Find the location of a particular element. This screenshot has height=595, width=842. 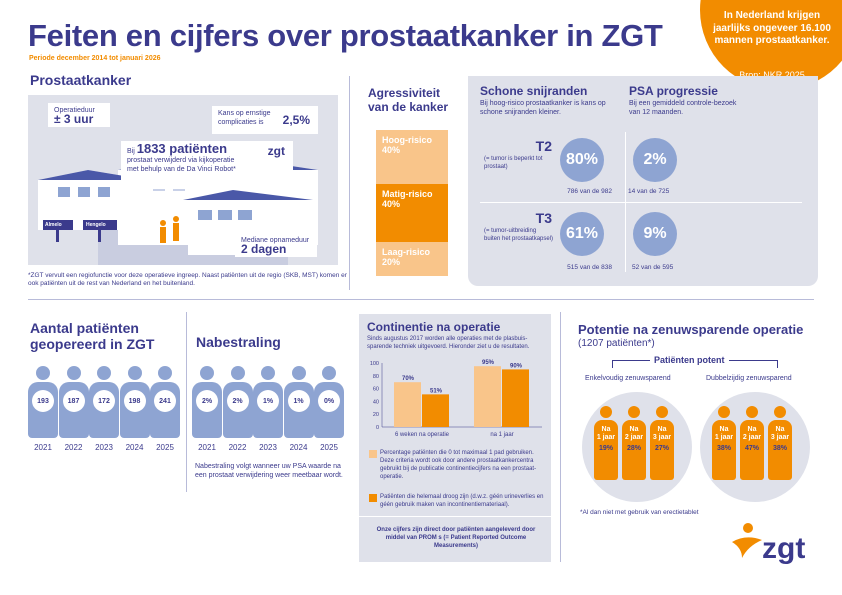

circle-source: Bron: NKR 2025 is located at coordinates (772, 75).